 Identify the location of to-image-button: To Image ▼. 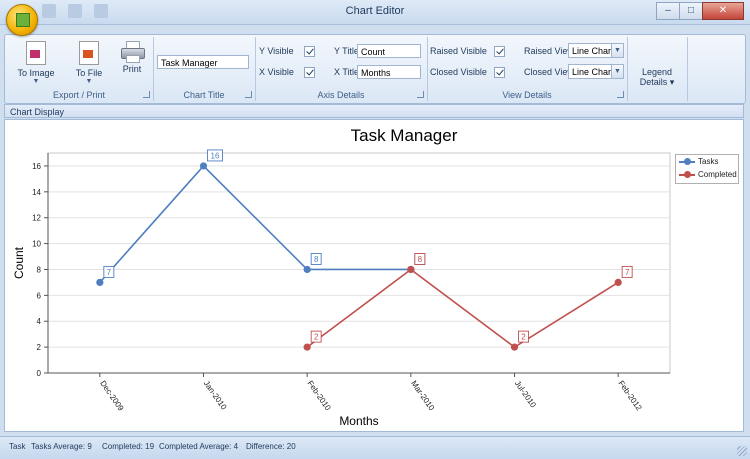
(36, 63).